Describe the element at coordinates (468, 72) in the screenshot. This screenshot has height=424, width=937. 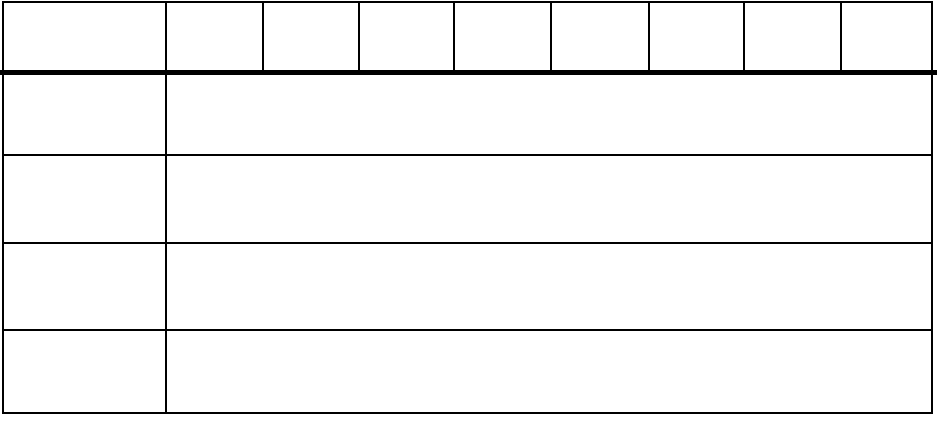
I see `header-divider-rule` at that location.